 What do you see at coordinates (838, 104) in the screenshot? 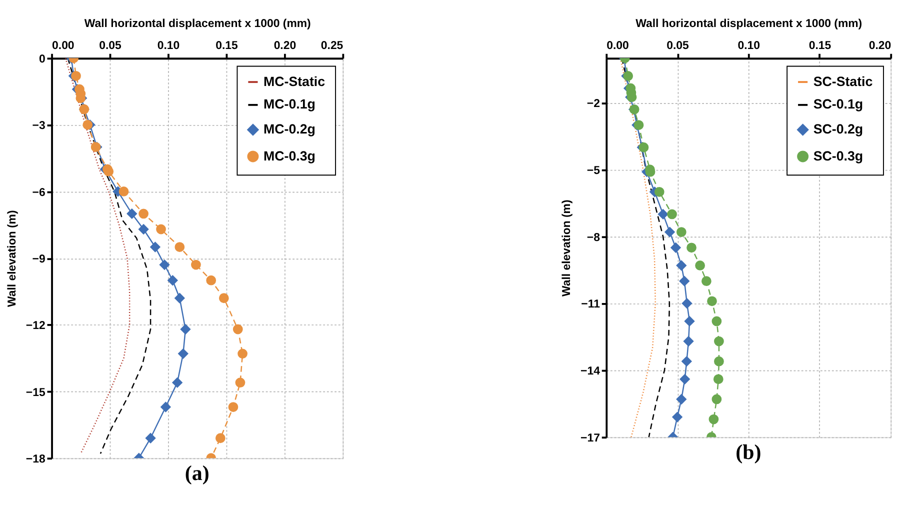
I see `legend-label: SC-0.1g` at bounding box center [838, 104].